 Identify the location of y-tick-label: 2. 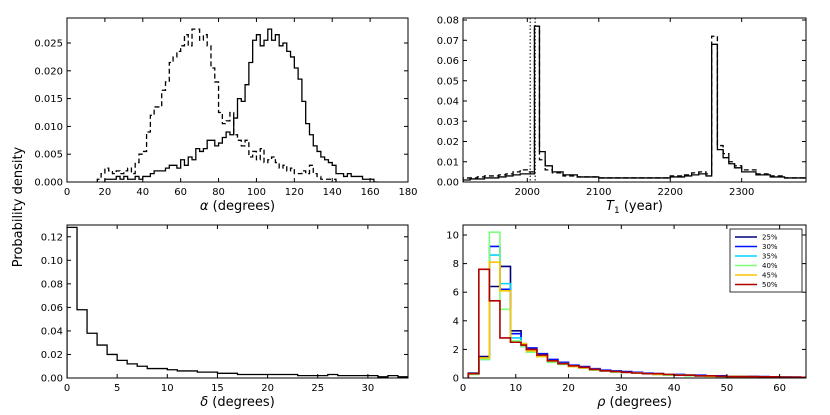
(456, 350).